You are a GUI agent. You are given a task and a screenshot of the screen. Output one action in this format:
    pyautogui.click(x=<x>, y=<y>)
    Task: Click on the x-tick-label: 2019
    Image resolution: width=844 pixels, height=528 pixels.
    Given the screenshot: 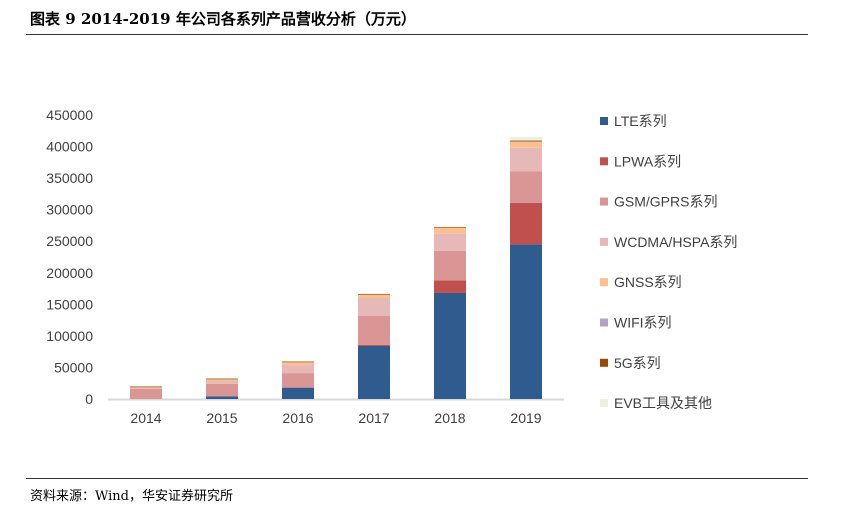 What is the action you would take?
    pyautogui.click(x=525, y=418)
    